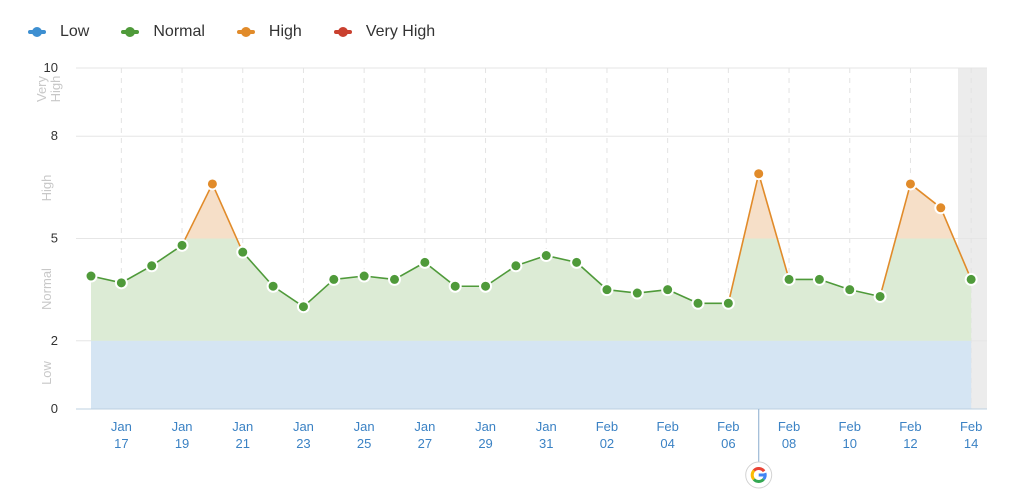  Describe the element at coordinates (285, 31) in the screenshot. I see `legend-label: High` at that location.